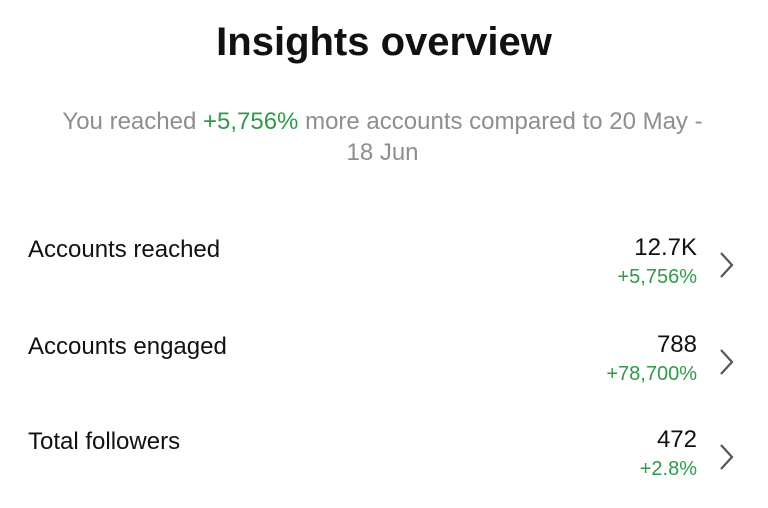  I want to click on row-change: +2.8%, so click(668, 469).